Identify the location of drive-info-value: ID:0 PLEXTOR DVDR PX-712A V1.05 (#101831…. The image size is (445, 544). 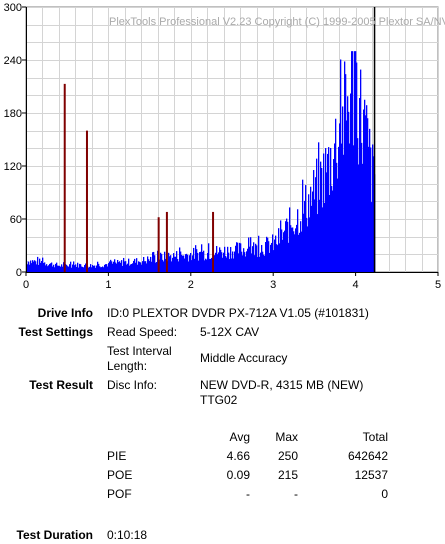
(238, 313).